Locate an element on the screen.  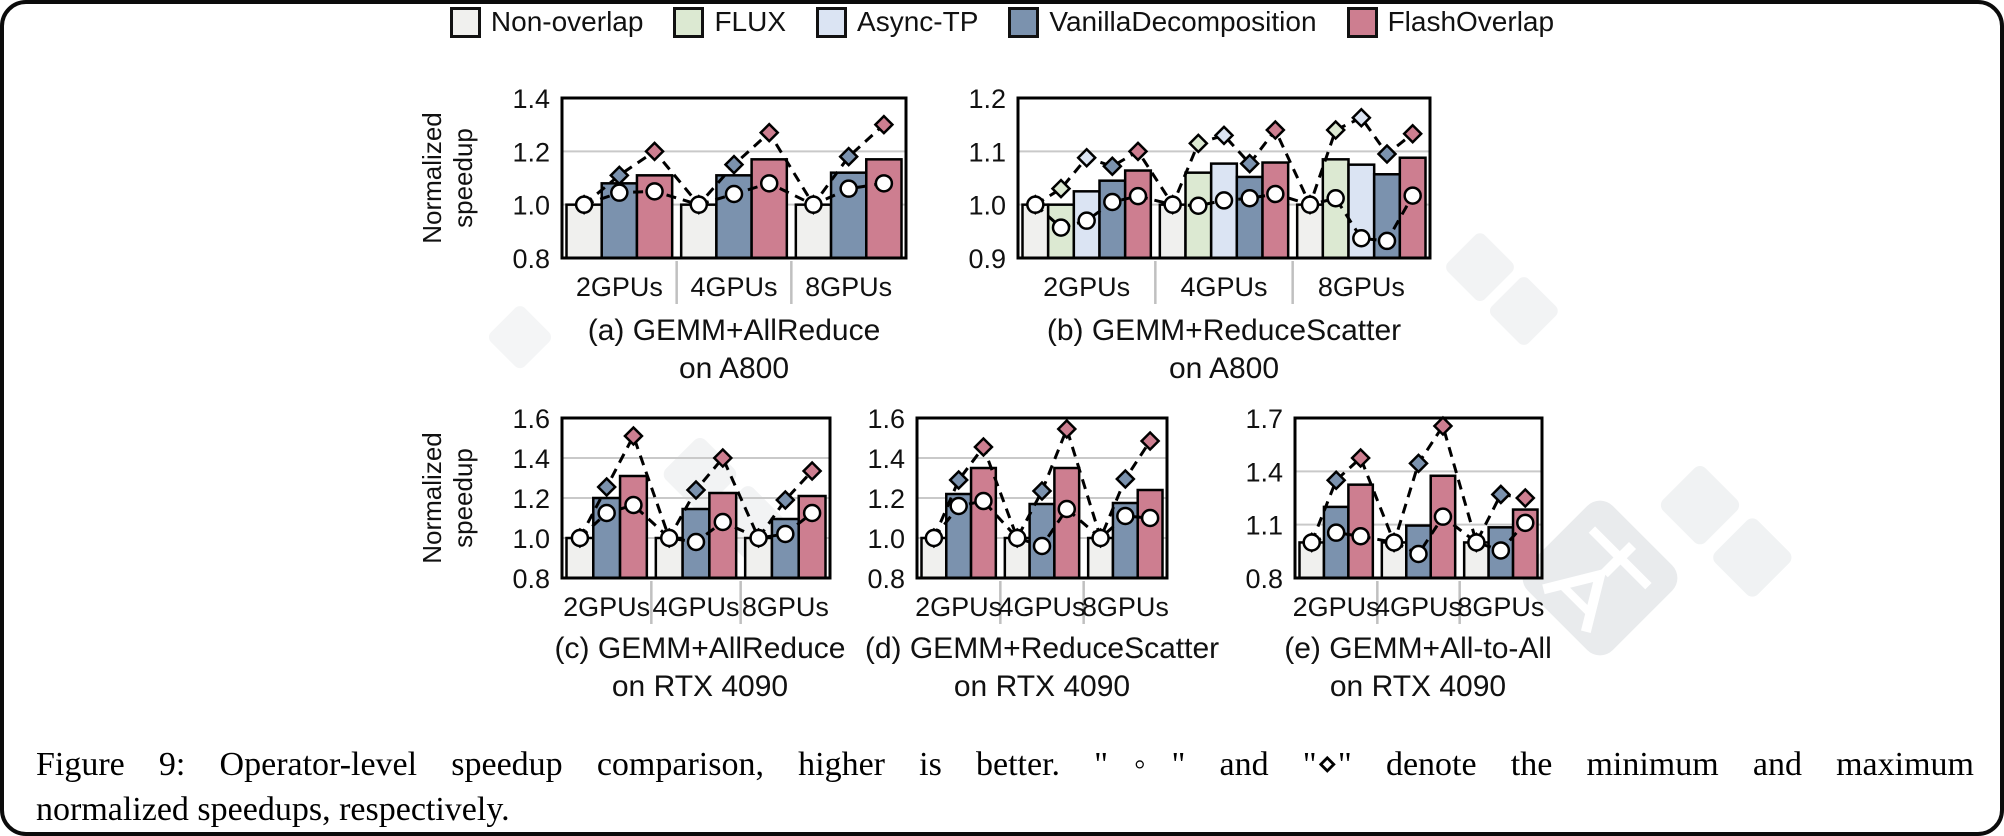
bar-vanilla is located at coordinates (1336, 542).